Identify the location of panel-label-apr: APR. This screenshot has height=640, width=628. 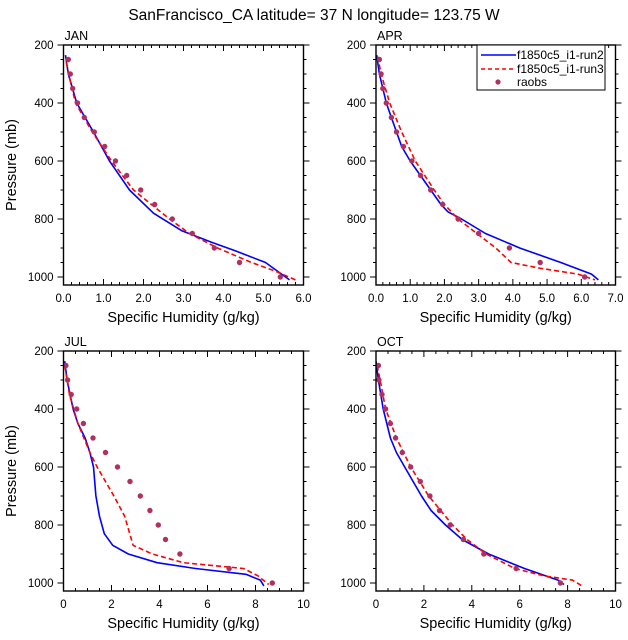
(390, 36).